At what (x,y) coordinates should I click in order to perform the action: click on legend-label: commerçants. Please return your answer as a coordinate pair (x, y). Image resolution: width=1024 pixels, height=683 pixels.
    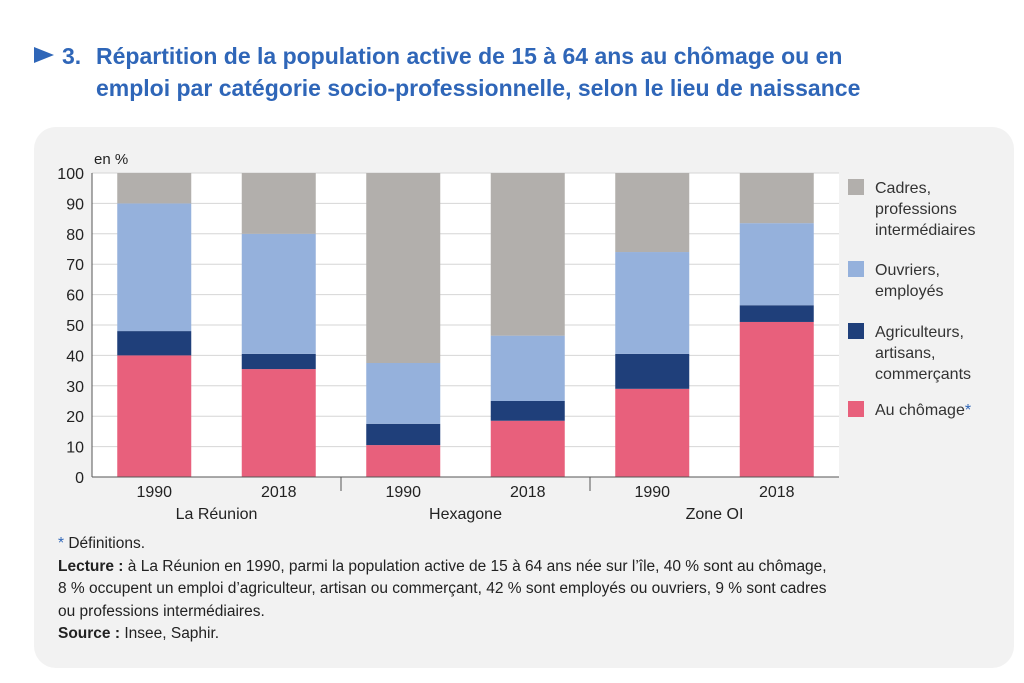
    Looking at the image, I should click on (923, 374).